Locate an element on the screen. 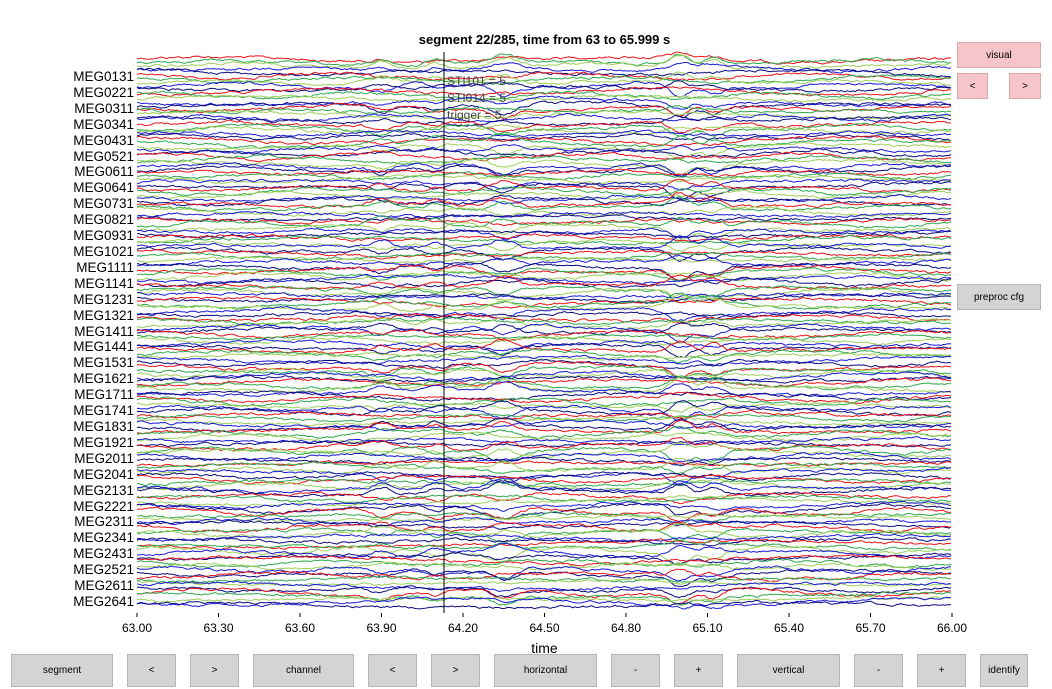 The width and height of the screenshot is (1052, 689). segment-button: segment is located at coordinates (62, 670).